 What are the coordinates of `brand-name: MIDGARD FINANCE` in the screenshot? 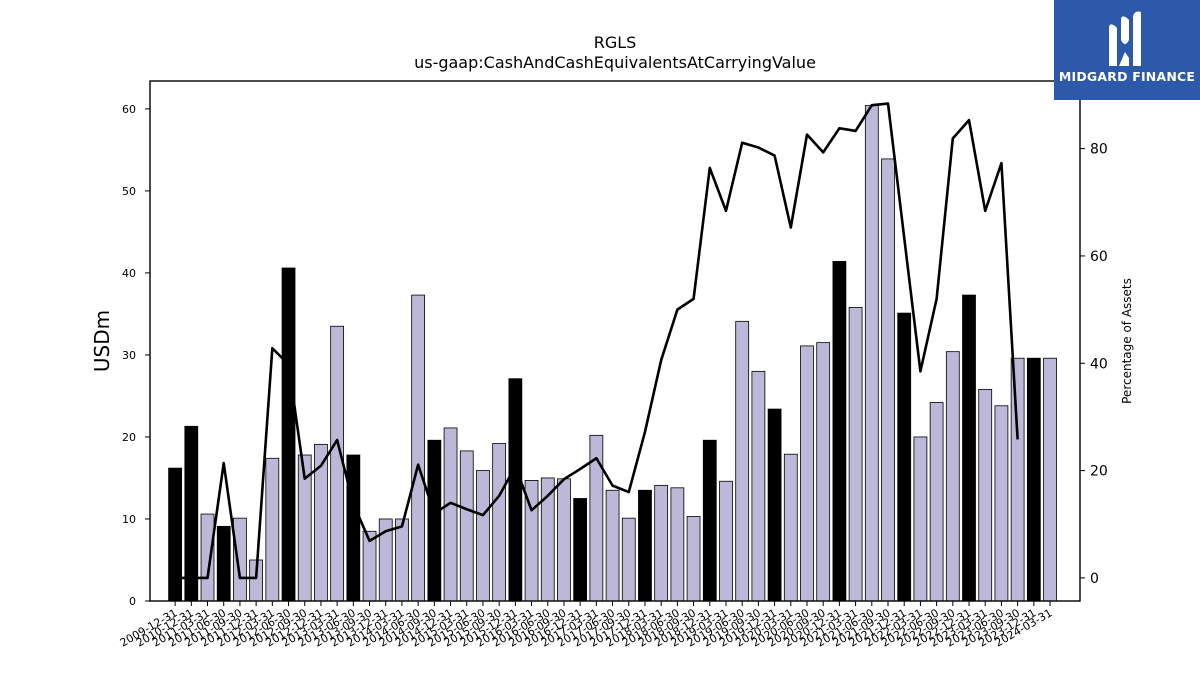 It's located at (1127, 76).